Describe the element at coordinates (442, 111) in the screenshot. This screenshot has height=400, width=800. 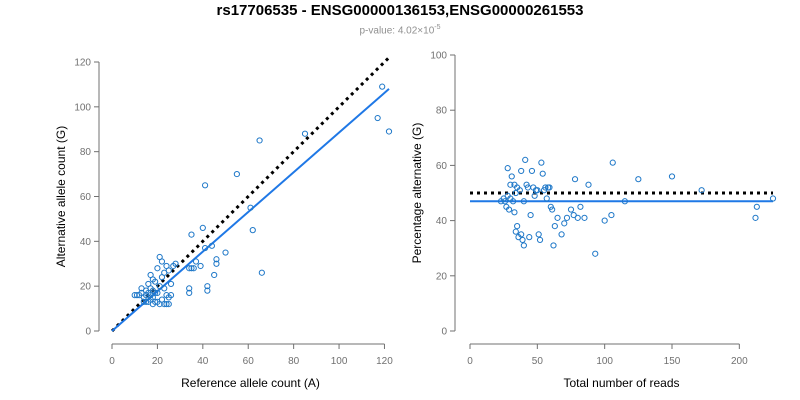
I see `right-y-tick-label: 80` at that location.